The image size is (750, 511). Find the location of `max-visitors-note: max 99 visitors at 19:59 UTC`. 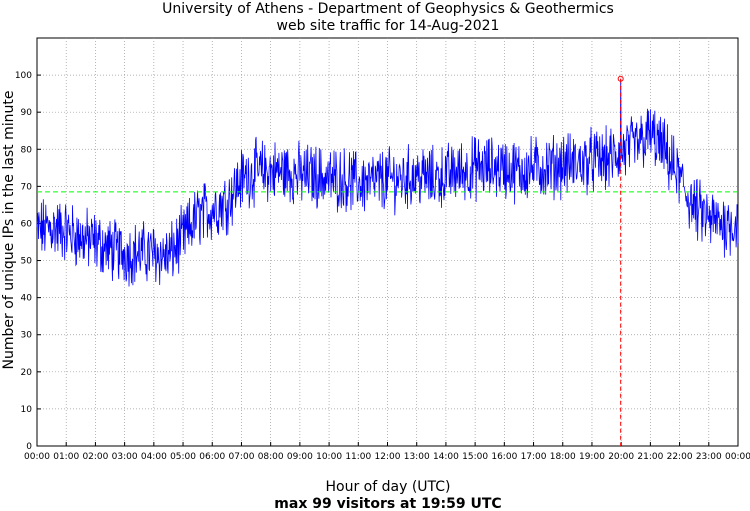

max-visitors-note: max 99 visitors at 19:59 UTC is located at coordinates (387, 503).